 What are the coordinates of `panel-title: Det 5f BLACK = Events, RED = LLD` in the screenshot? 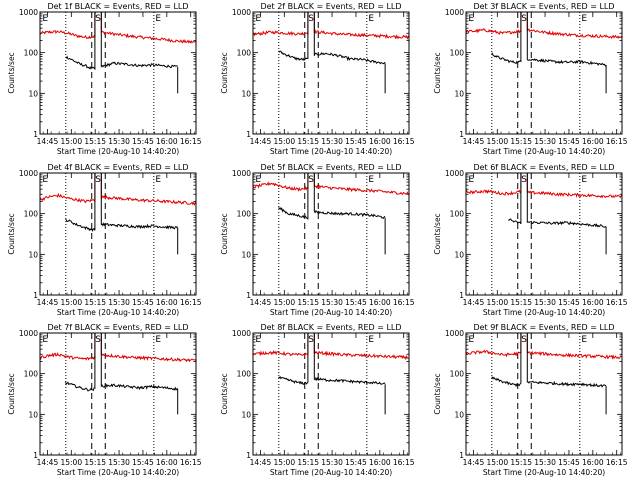 It's located at (330, 167).